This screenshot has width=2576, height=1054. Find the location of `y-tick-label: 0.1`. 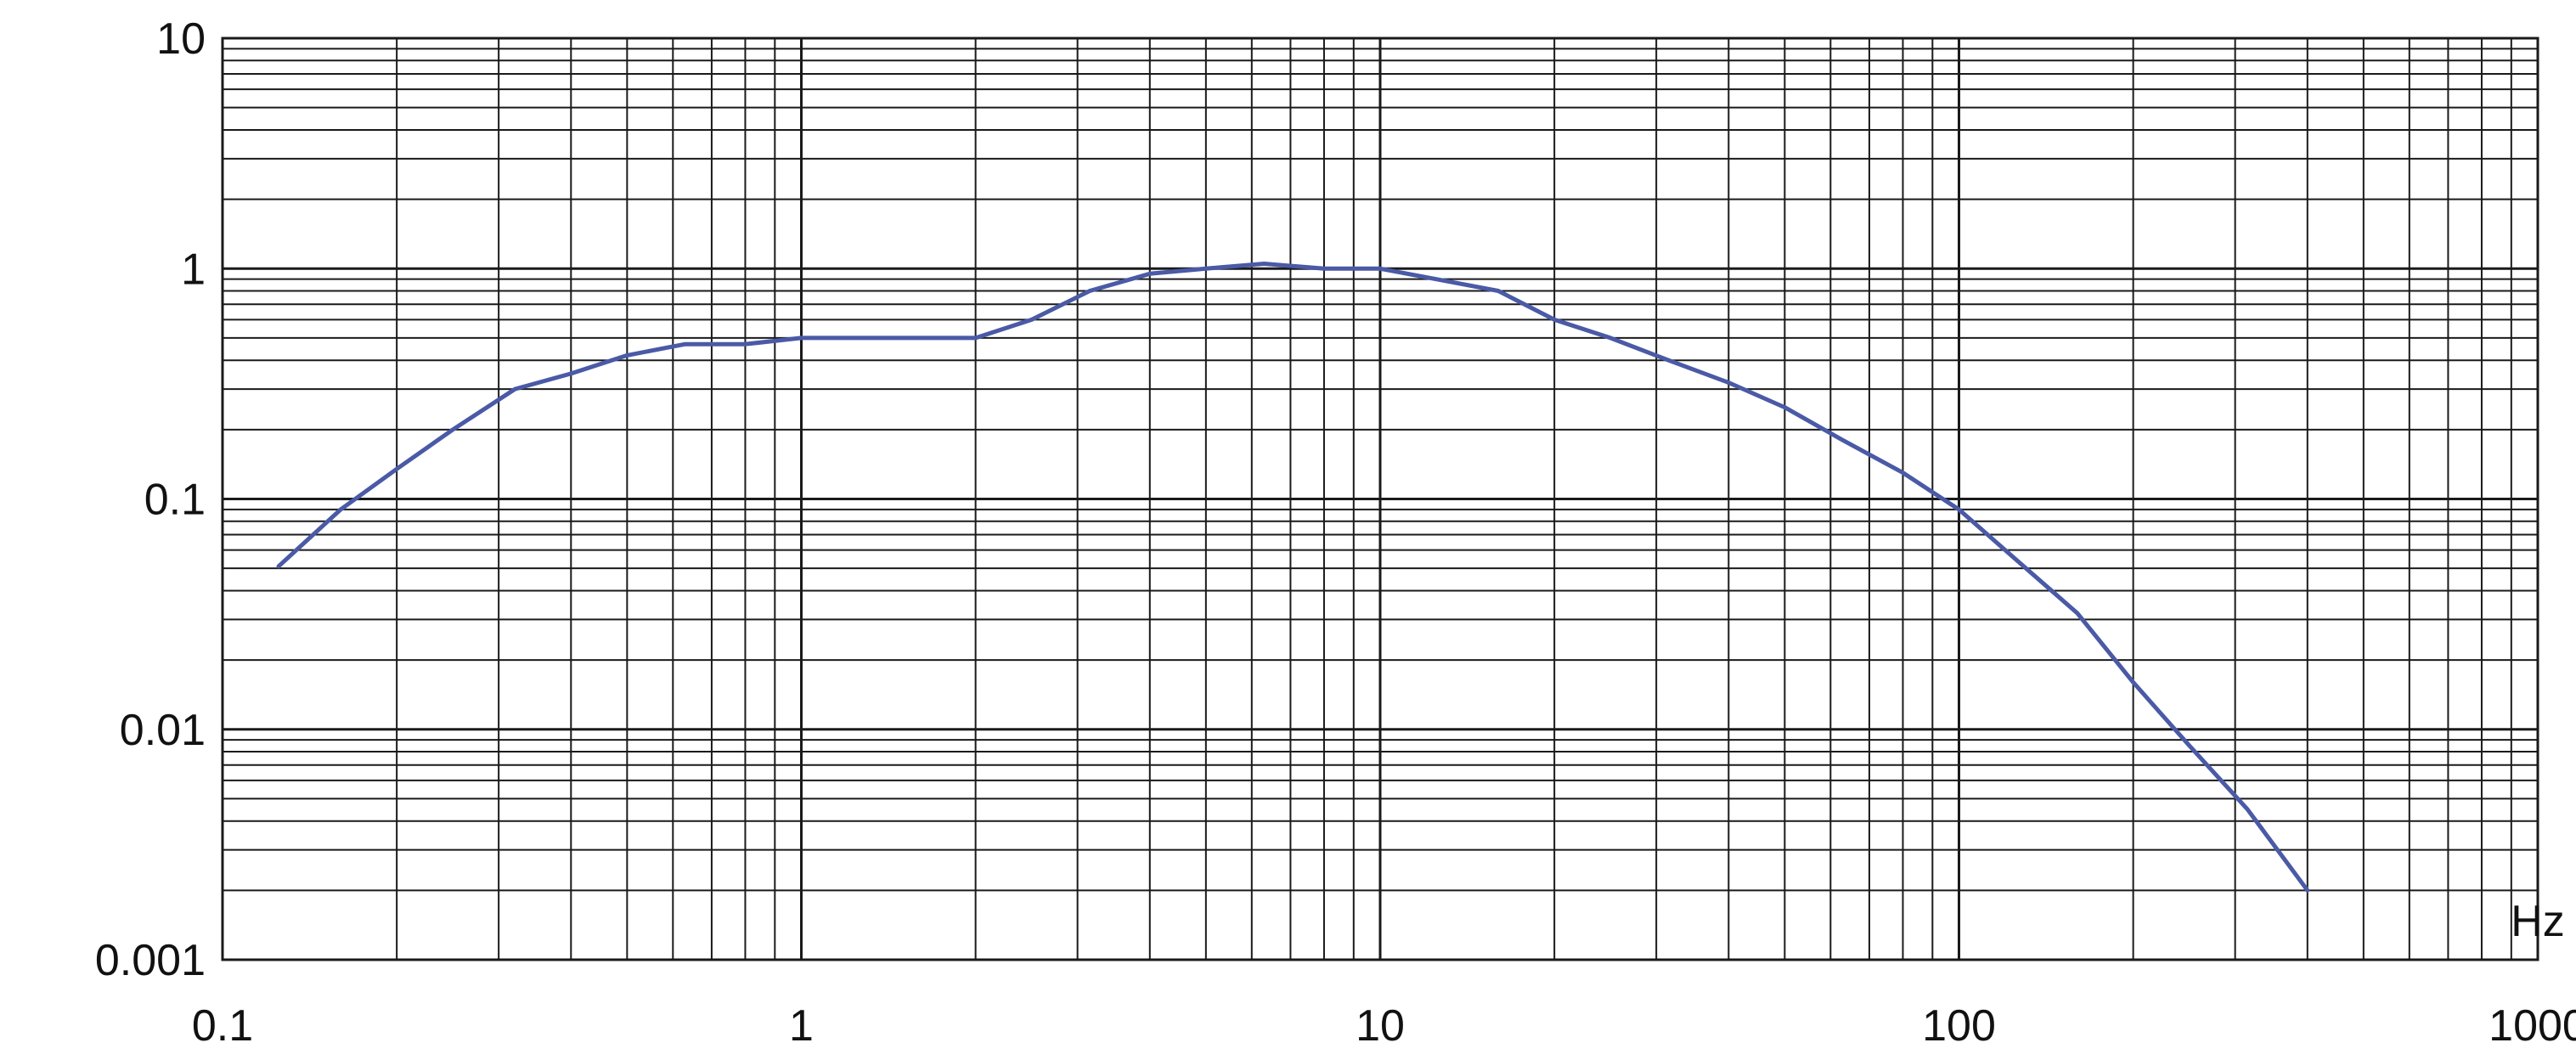

y-tick-label: 0.1 is located at coordinates (175, 501).